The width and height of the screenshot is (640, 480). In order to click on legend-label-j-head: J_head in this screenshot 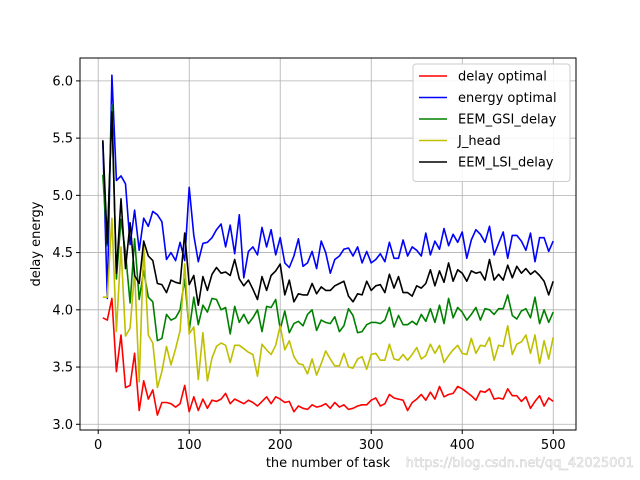, I will do `click(479, 141)`.